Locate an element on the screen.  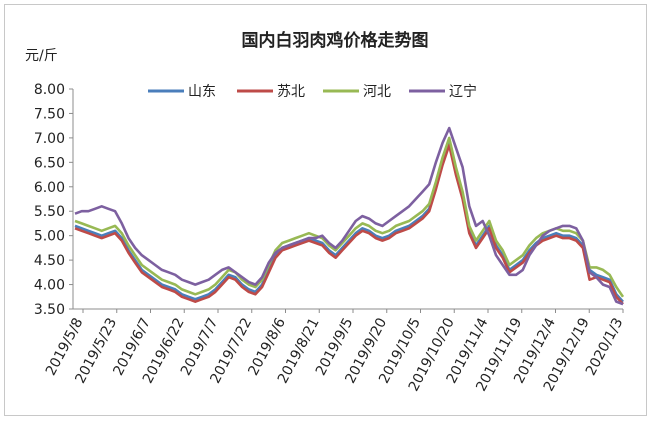
y-axis-unit-label: 元/斤 is located at coordinates (41, 56).